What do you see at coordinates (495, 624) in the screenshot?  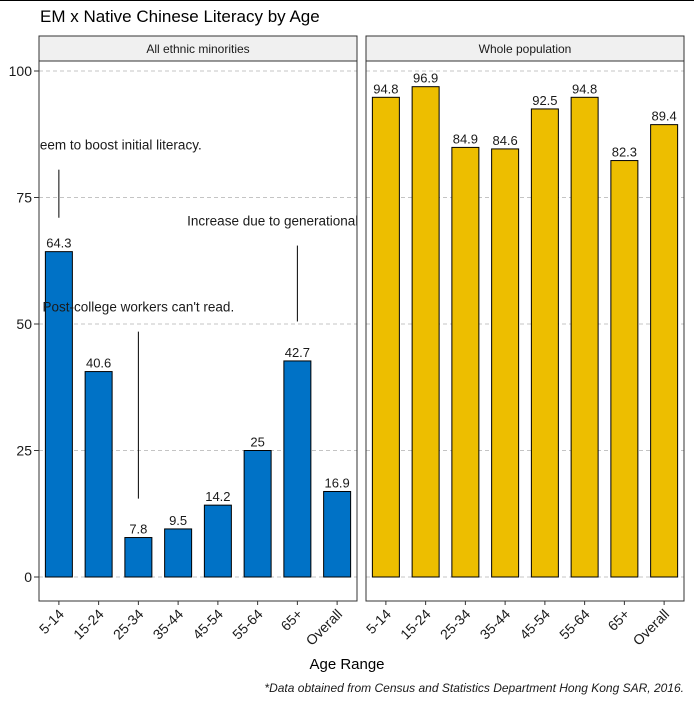 I see `panel-2-x-tick-label-35-44: 35-44` at bounding box center [495, 624].